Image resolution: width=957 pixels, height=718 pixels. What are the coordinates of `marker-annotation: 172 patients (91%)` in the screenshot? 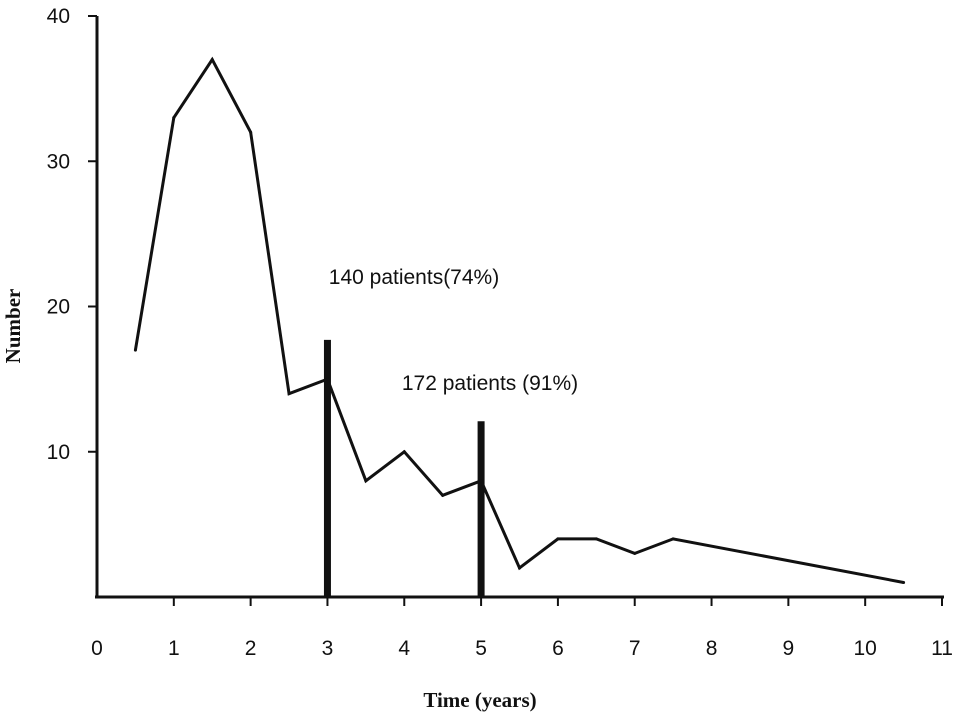 It's located at (490, 383).